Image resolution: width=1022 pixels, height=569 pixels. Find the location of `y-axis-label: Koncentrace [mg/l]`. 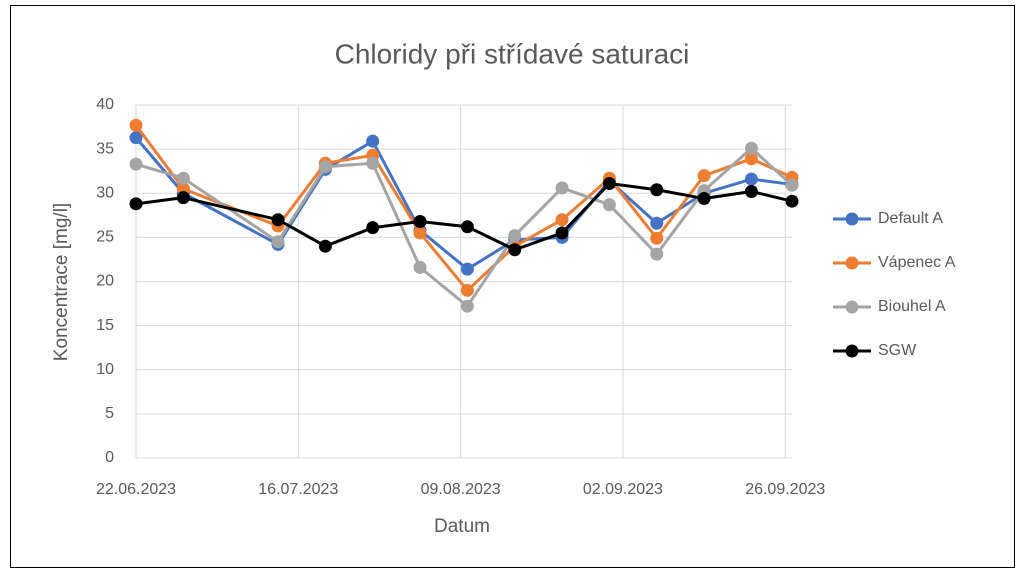

y-axis-label: Koncentrace [mg/l] is located at coordinates (61, 282).